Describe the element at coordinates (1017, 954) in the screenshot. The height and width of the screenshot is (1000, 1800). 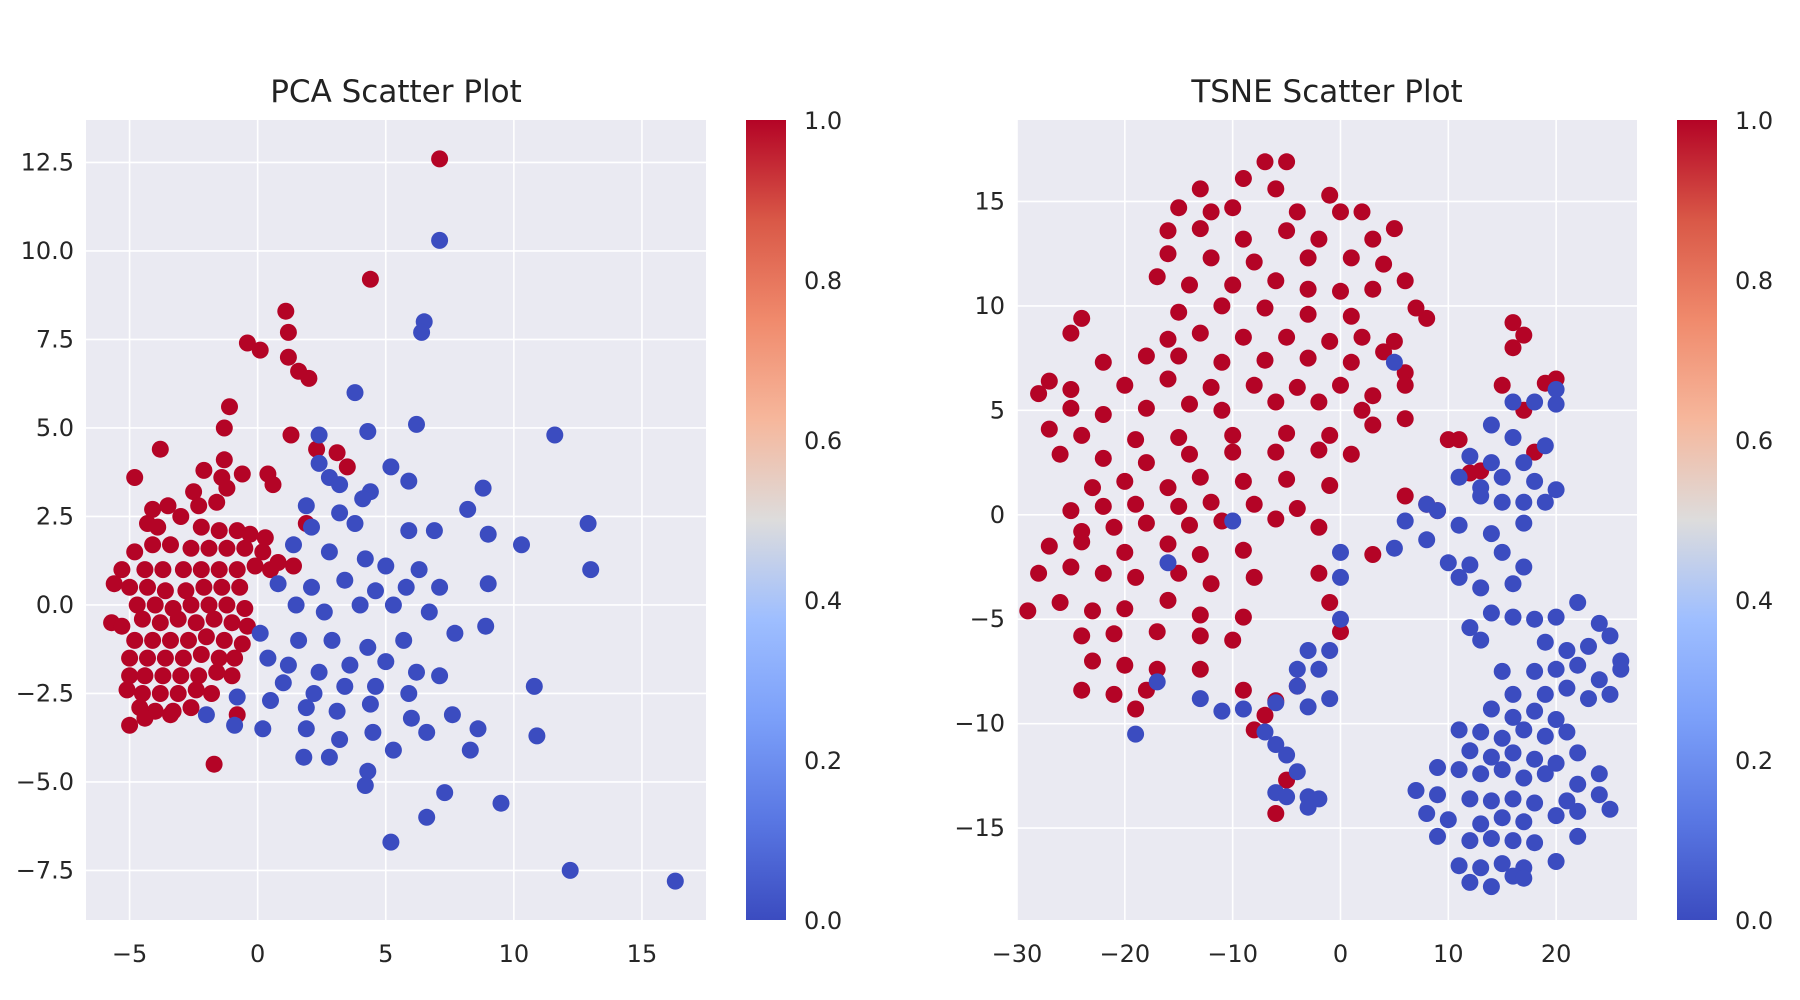
I see `x-tick-label: −30` at that location.